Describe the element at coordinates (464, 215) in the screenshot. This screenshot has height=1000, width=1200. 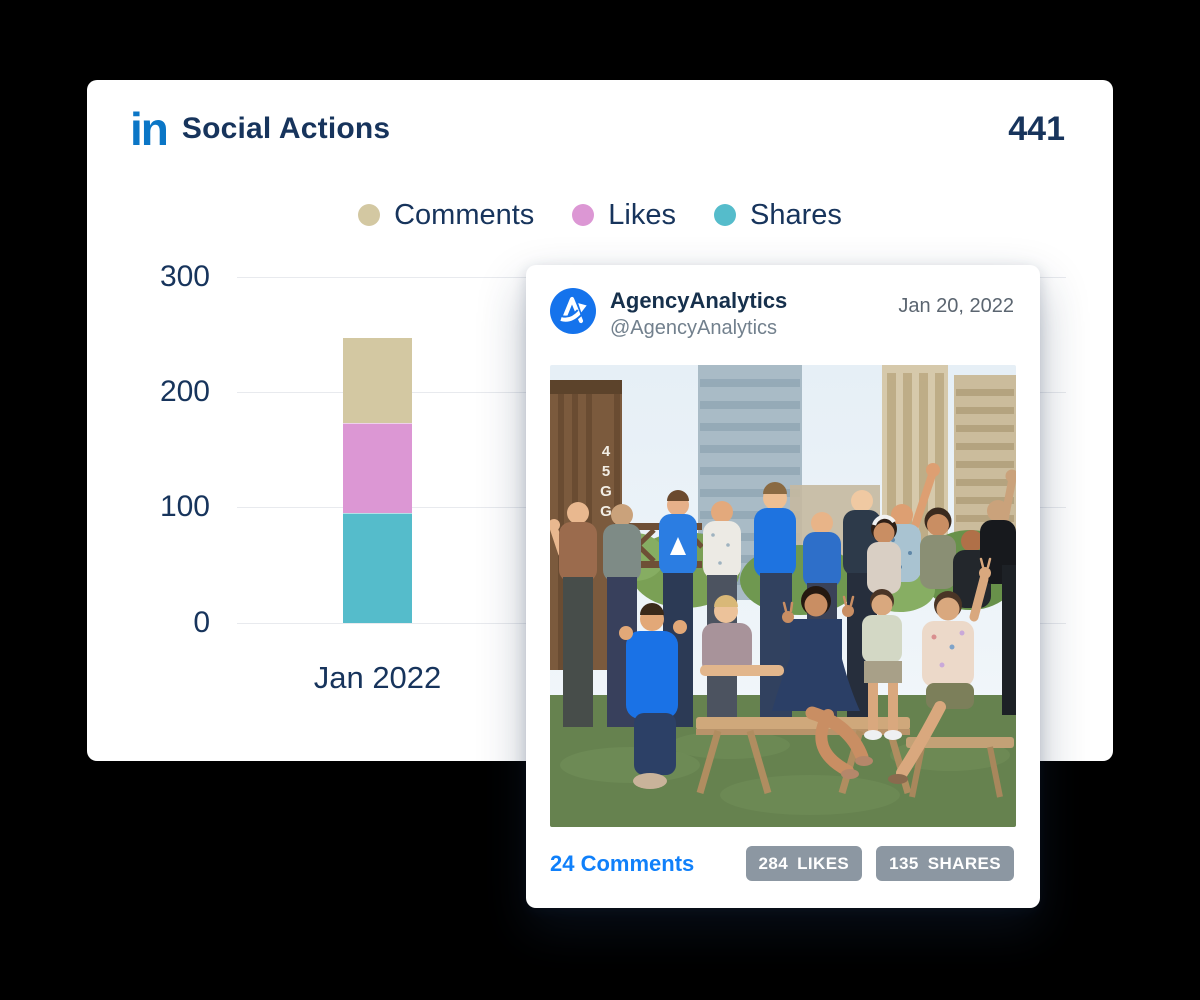
I see `legend-label: Comments` at that location.